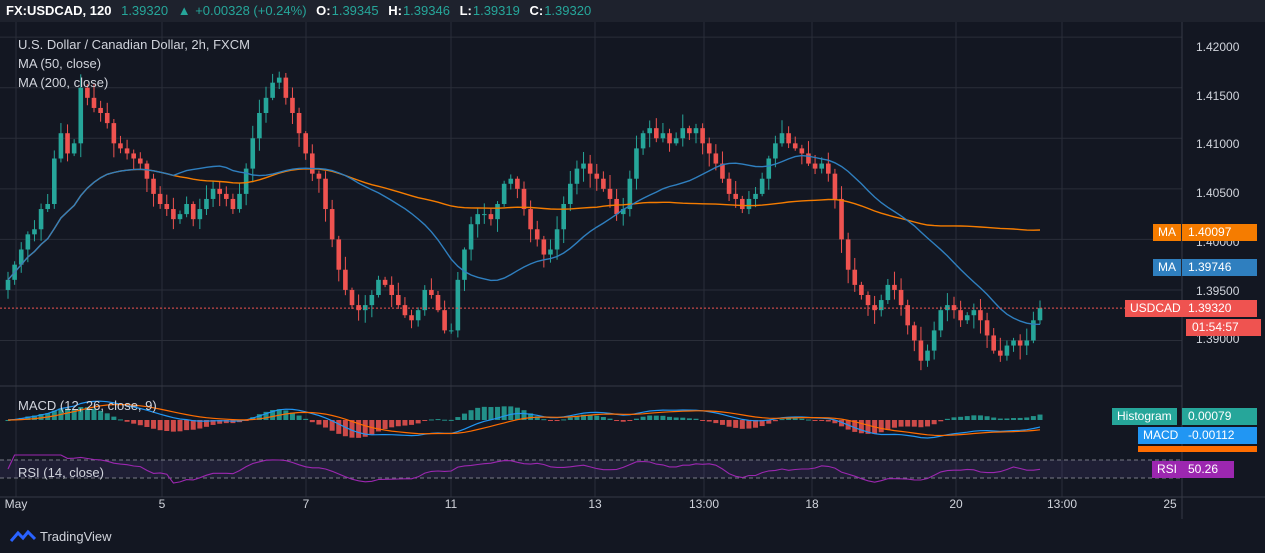  Describe the element at coordinates (59, 10) in the screenshot. I see `symbol-label: FX:USDCAD, 120` at that location.